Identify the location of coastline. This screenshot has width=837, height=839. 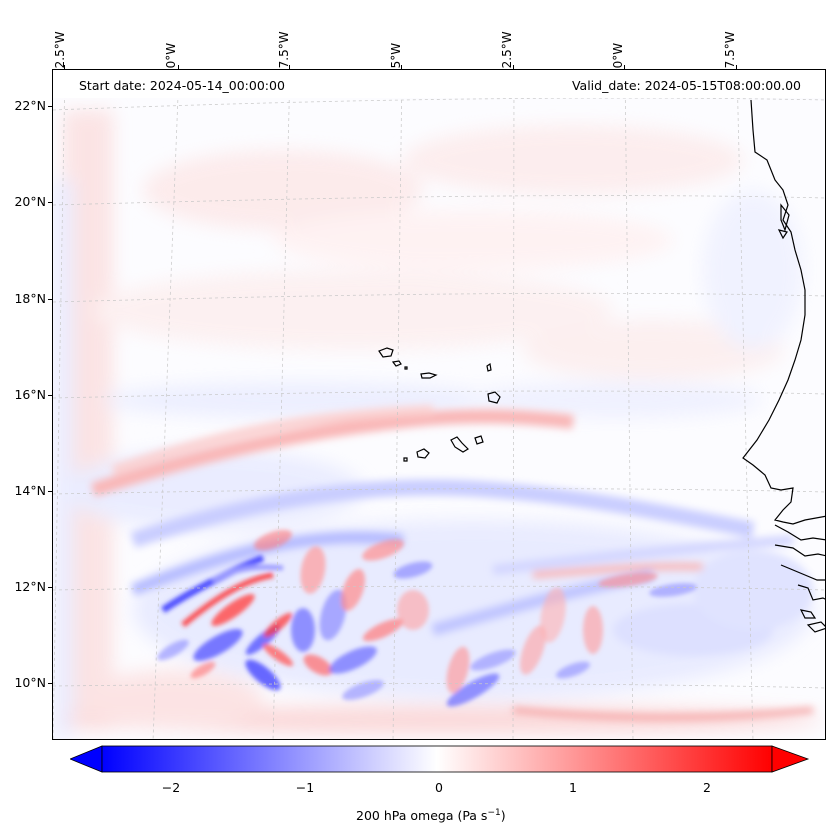
(783, 366).